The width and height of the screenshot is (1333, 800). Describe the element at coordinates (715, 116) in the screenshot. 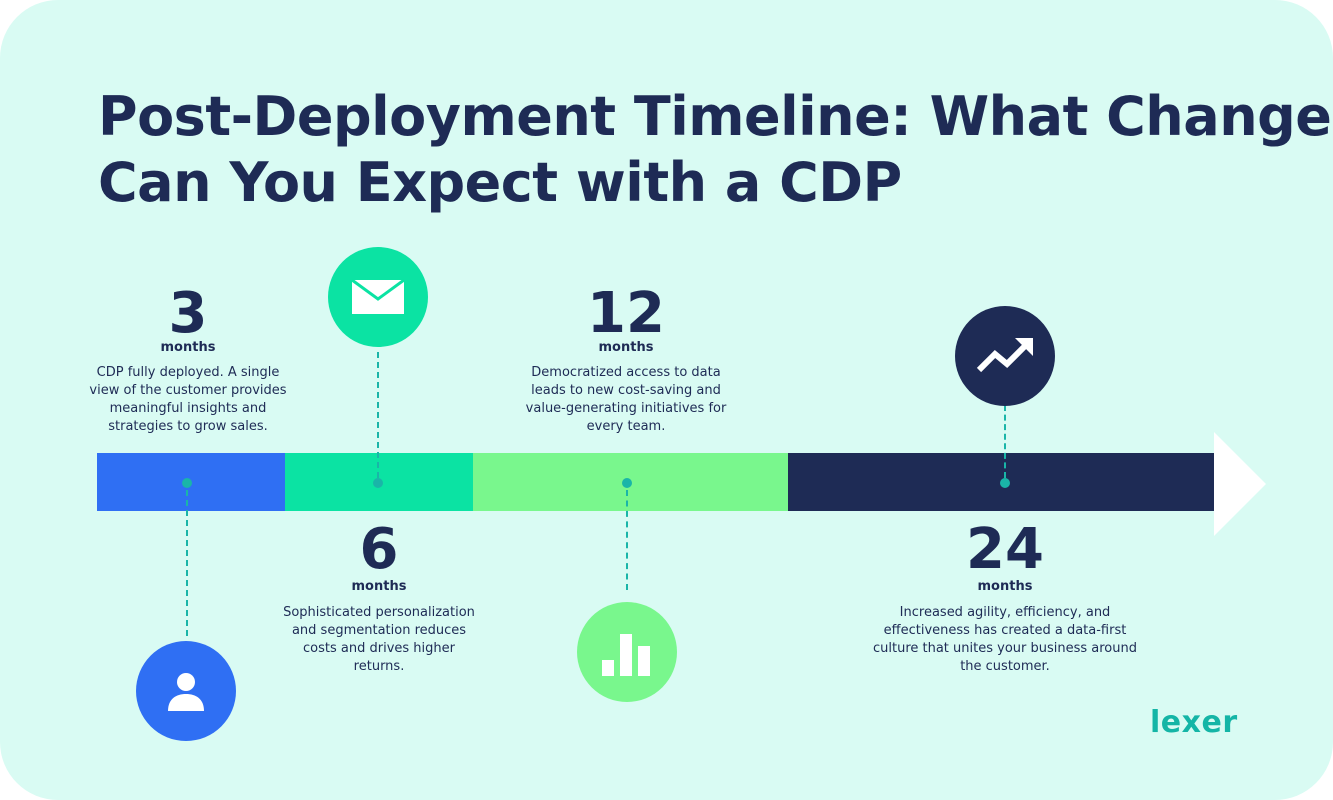

I see `title-line-1: Post-Deployment Timeline: What Changes` at that location.